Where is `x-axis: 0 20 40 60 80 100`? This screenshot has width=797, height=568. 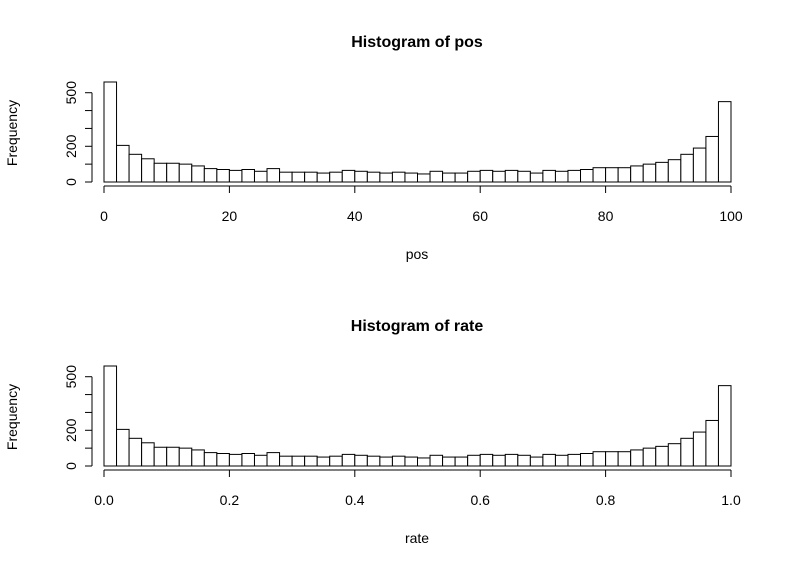 x-axis: 0 20 40 60 80 100 is located at coordinates (421, 204).